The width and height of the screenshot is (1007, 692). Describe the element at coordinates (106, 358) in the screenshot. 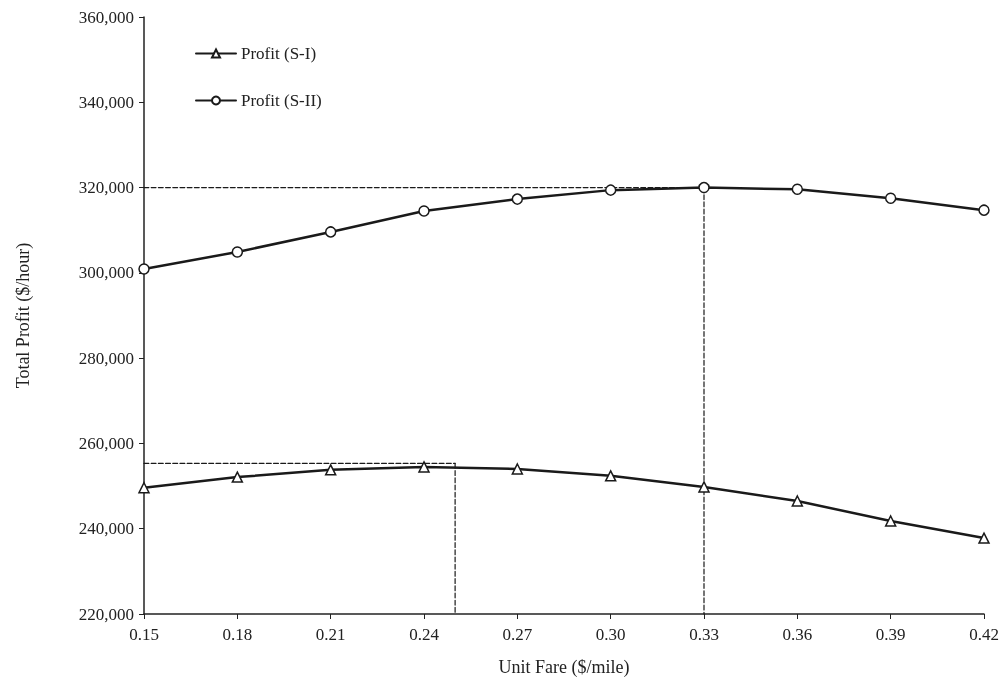

I see `y-tick-label: 280,000` at that location.